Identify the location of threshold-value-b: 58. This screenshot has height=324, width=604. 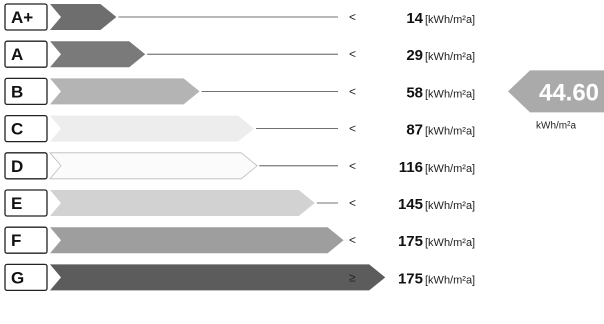
(414, 92).